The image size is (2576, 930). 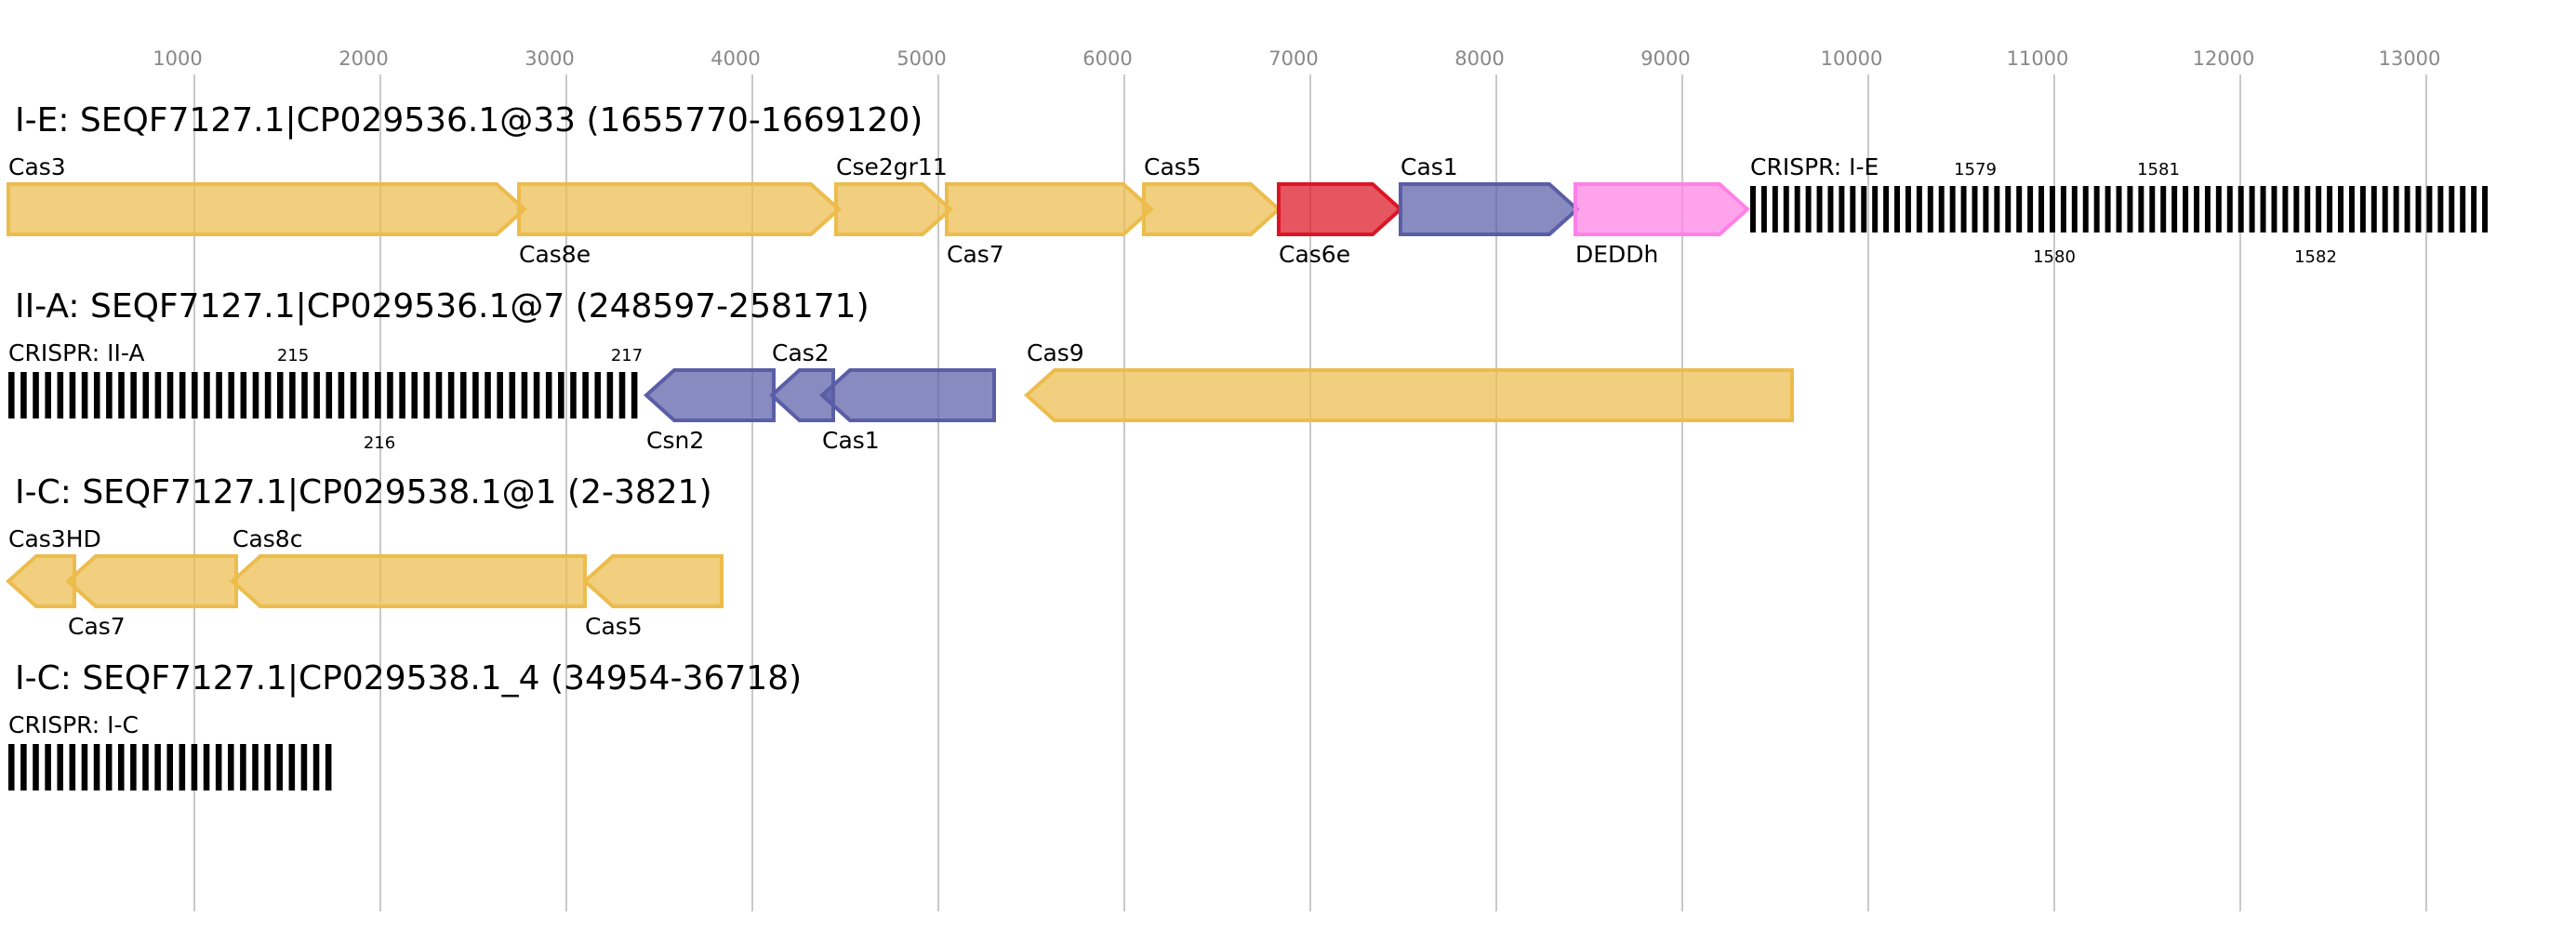 I want to click on crispr-label: CRISPR: I-E, so click(x=1814, y=166).